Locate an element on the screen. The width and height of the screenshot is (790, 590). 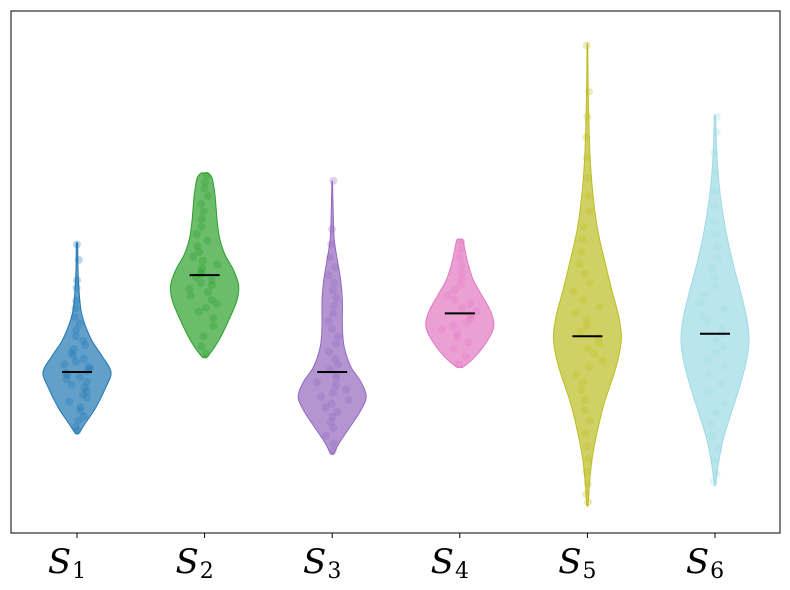
x-axis-ticks: S1 S2 S3 S4 S5 S6 is located at coordinates (386, 558).